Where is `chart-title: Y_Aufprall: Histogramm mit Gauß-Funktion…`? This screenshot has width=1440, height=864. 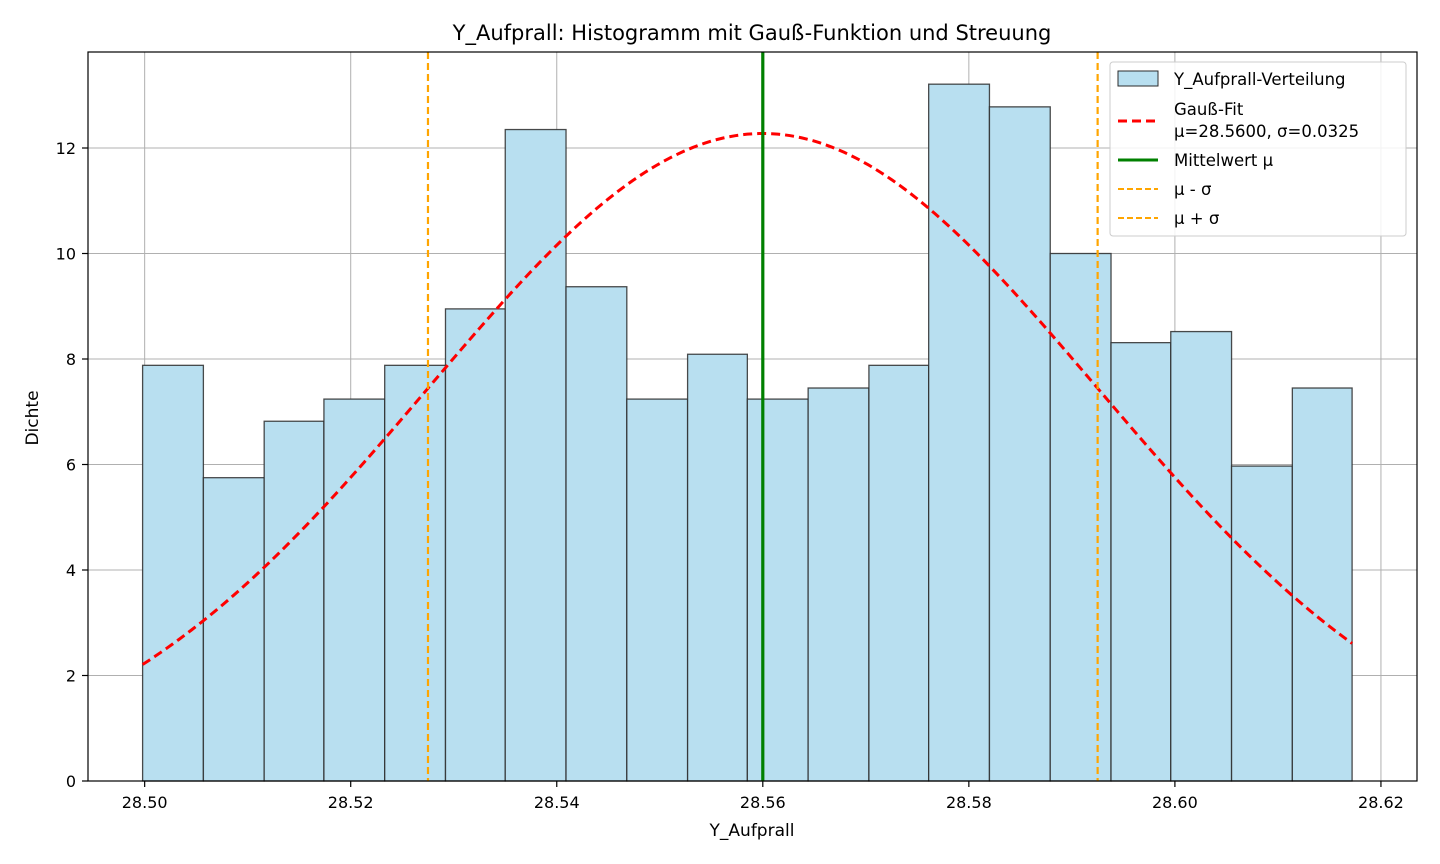
chart-title: Y_Aufprall: Histogramm mit Gauß-Funktion… is located at coordinates (752, 33).